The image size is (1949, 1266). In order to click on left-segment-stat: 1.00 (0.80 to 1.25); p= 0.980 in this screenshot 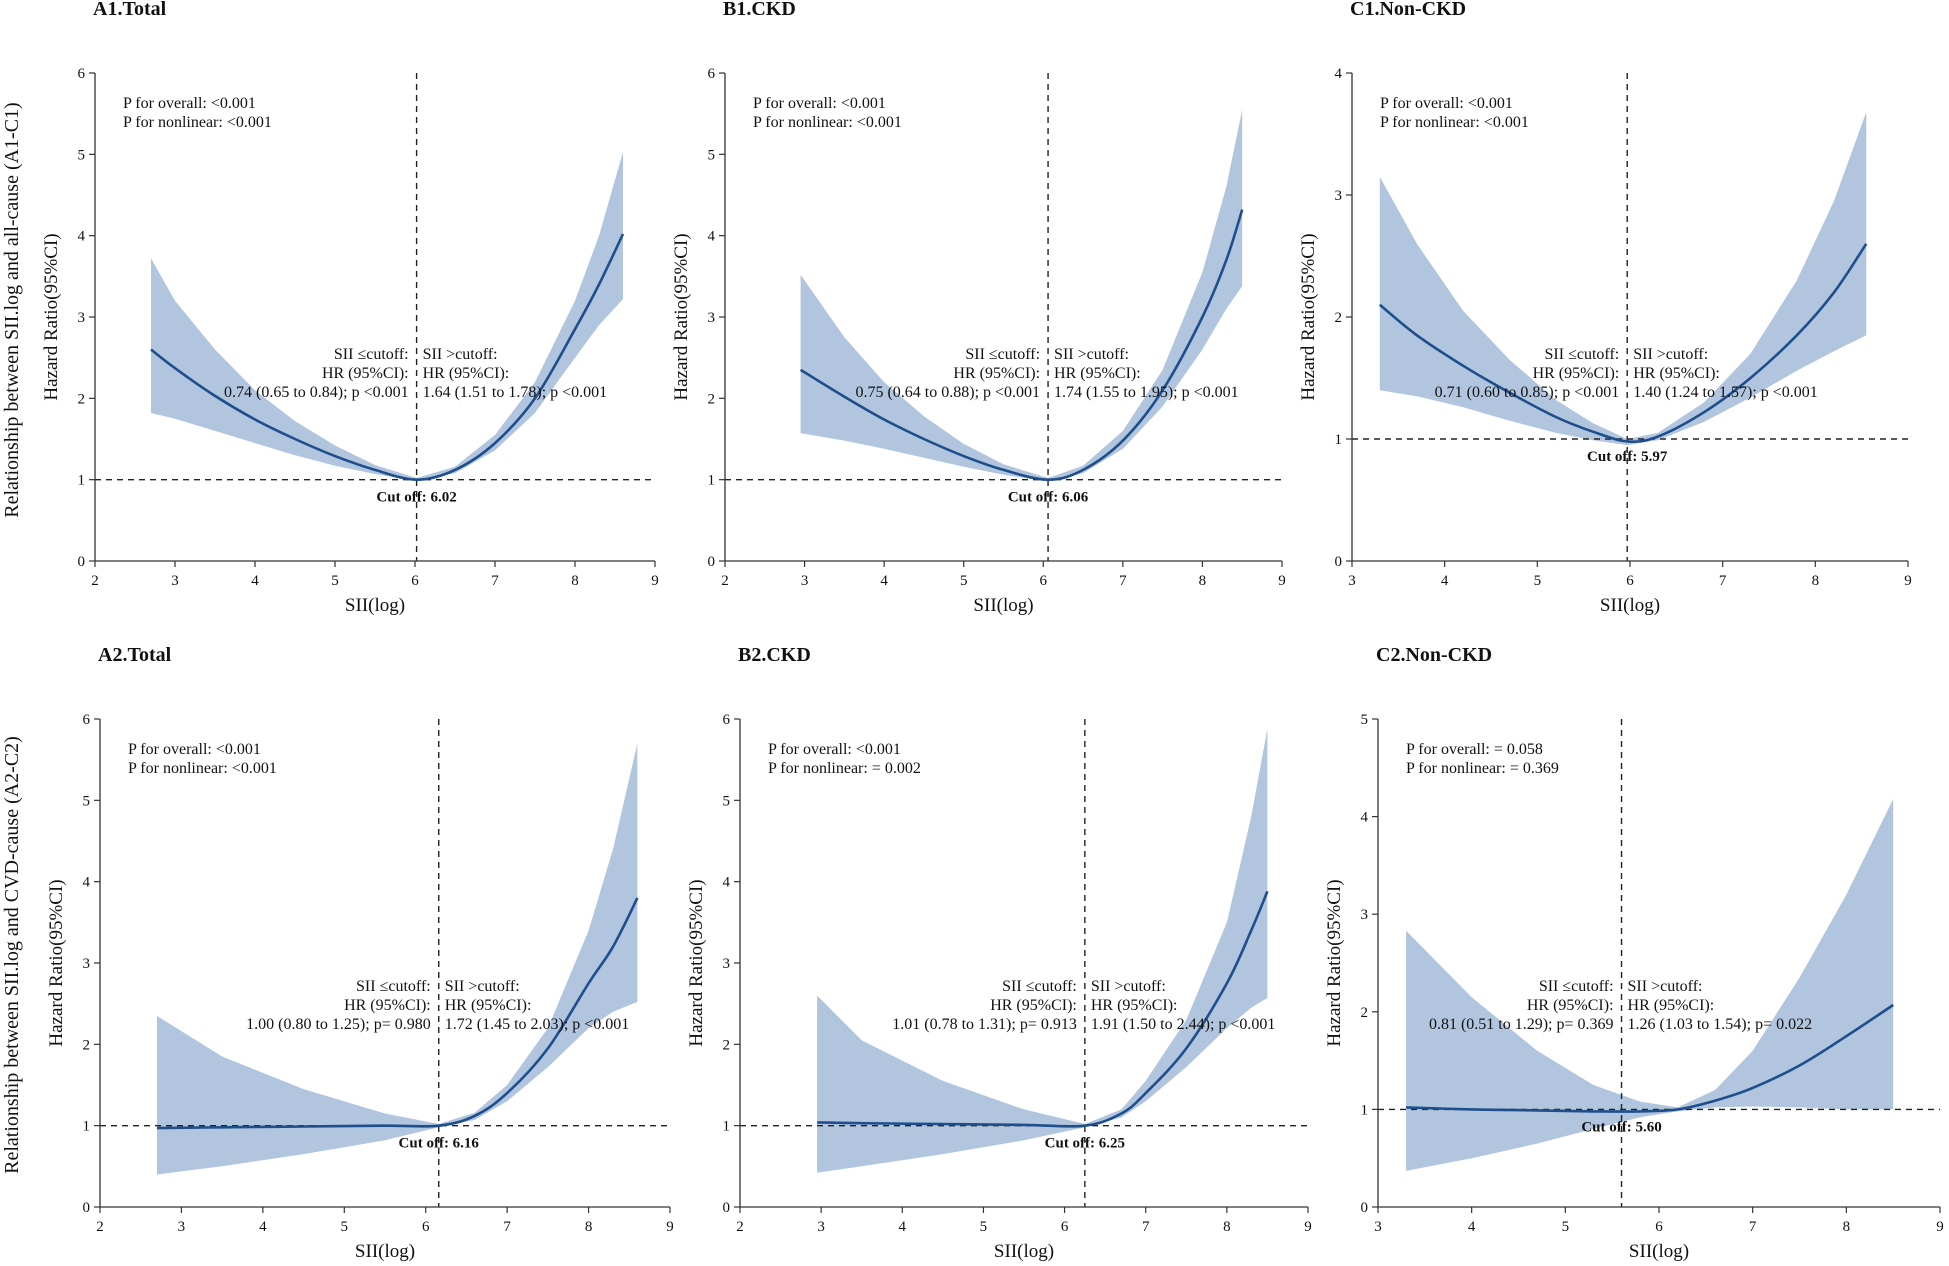, I will do `click(338, 1024)`.